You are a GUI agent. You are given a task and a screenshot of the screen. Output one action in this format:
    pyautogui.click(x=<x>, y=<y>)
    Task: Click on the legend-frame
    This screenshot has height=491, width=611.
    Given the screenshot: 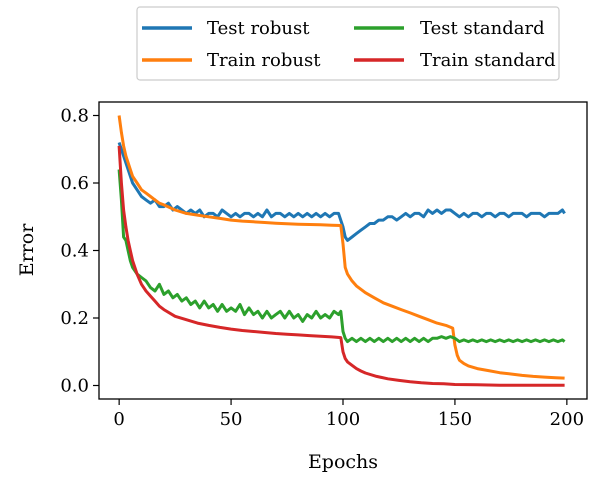 What is the action you would take?
    pyautogui.click(x=348, y=43)
    